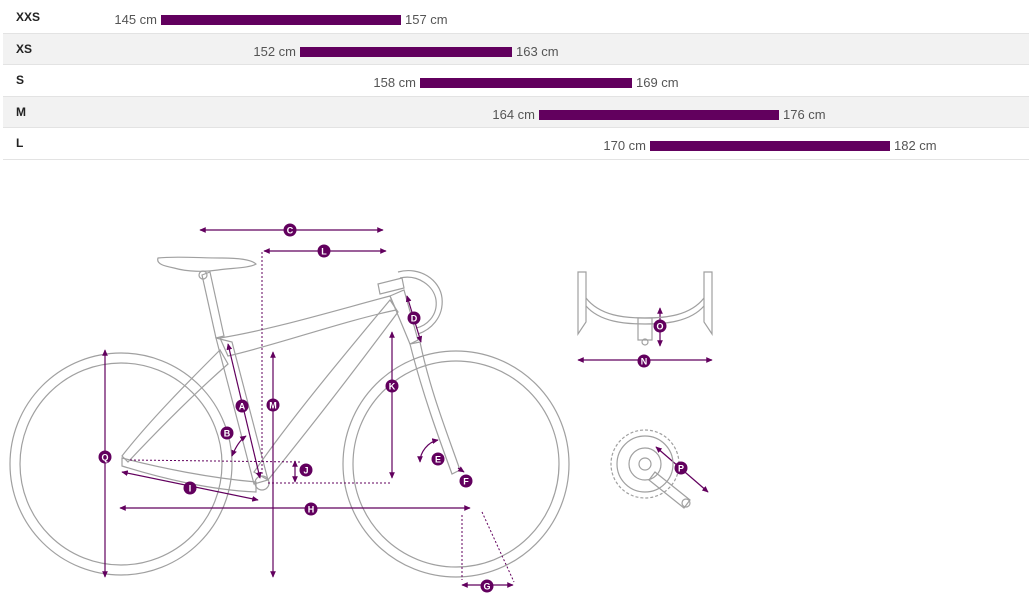 The height and width of the screenshot is (599, 1029). I want to click on geometry-marker-k: K, so click(392, 386).